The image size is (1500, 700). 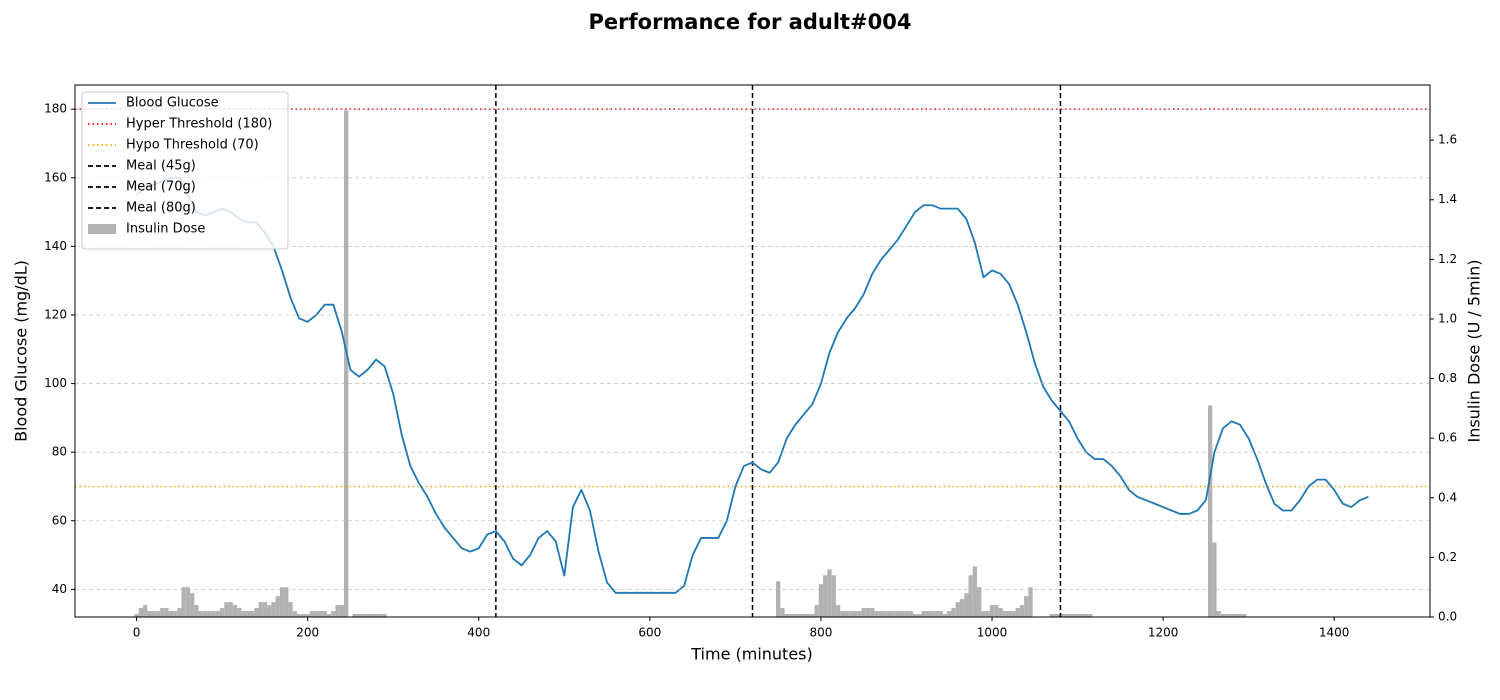 I want to click on x-tick-label: 200, so click(x=307, y=633).